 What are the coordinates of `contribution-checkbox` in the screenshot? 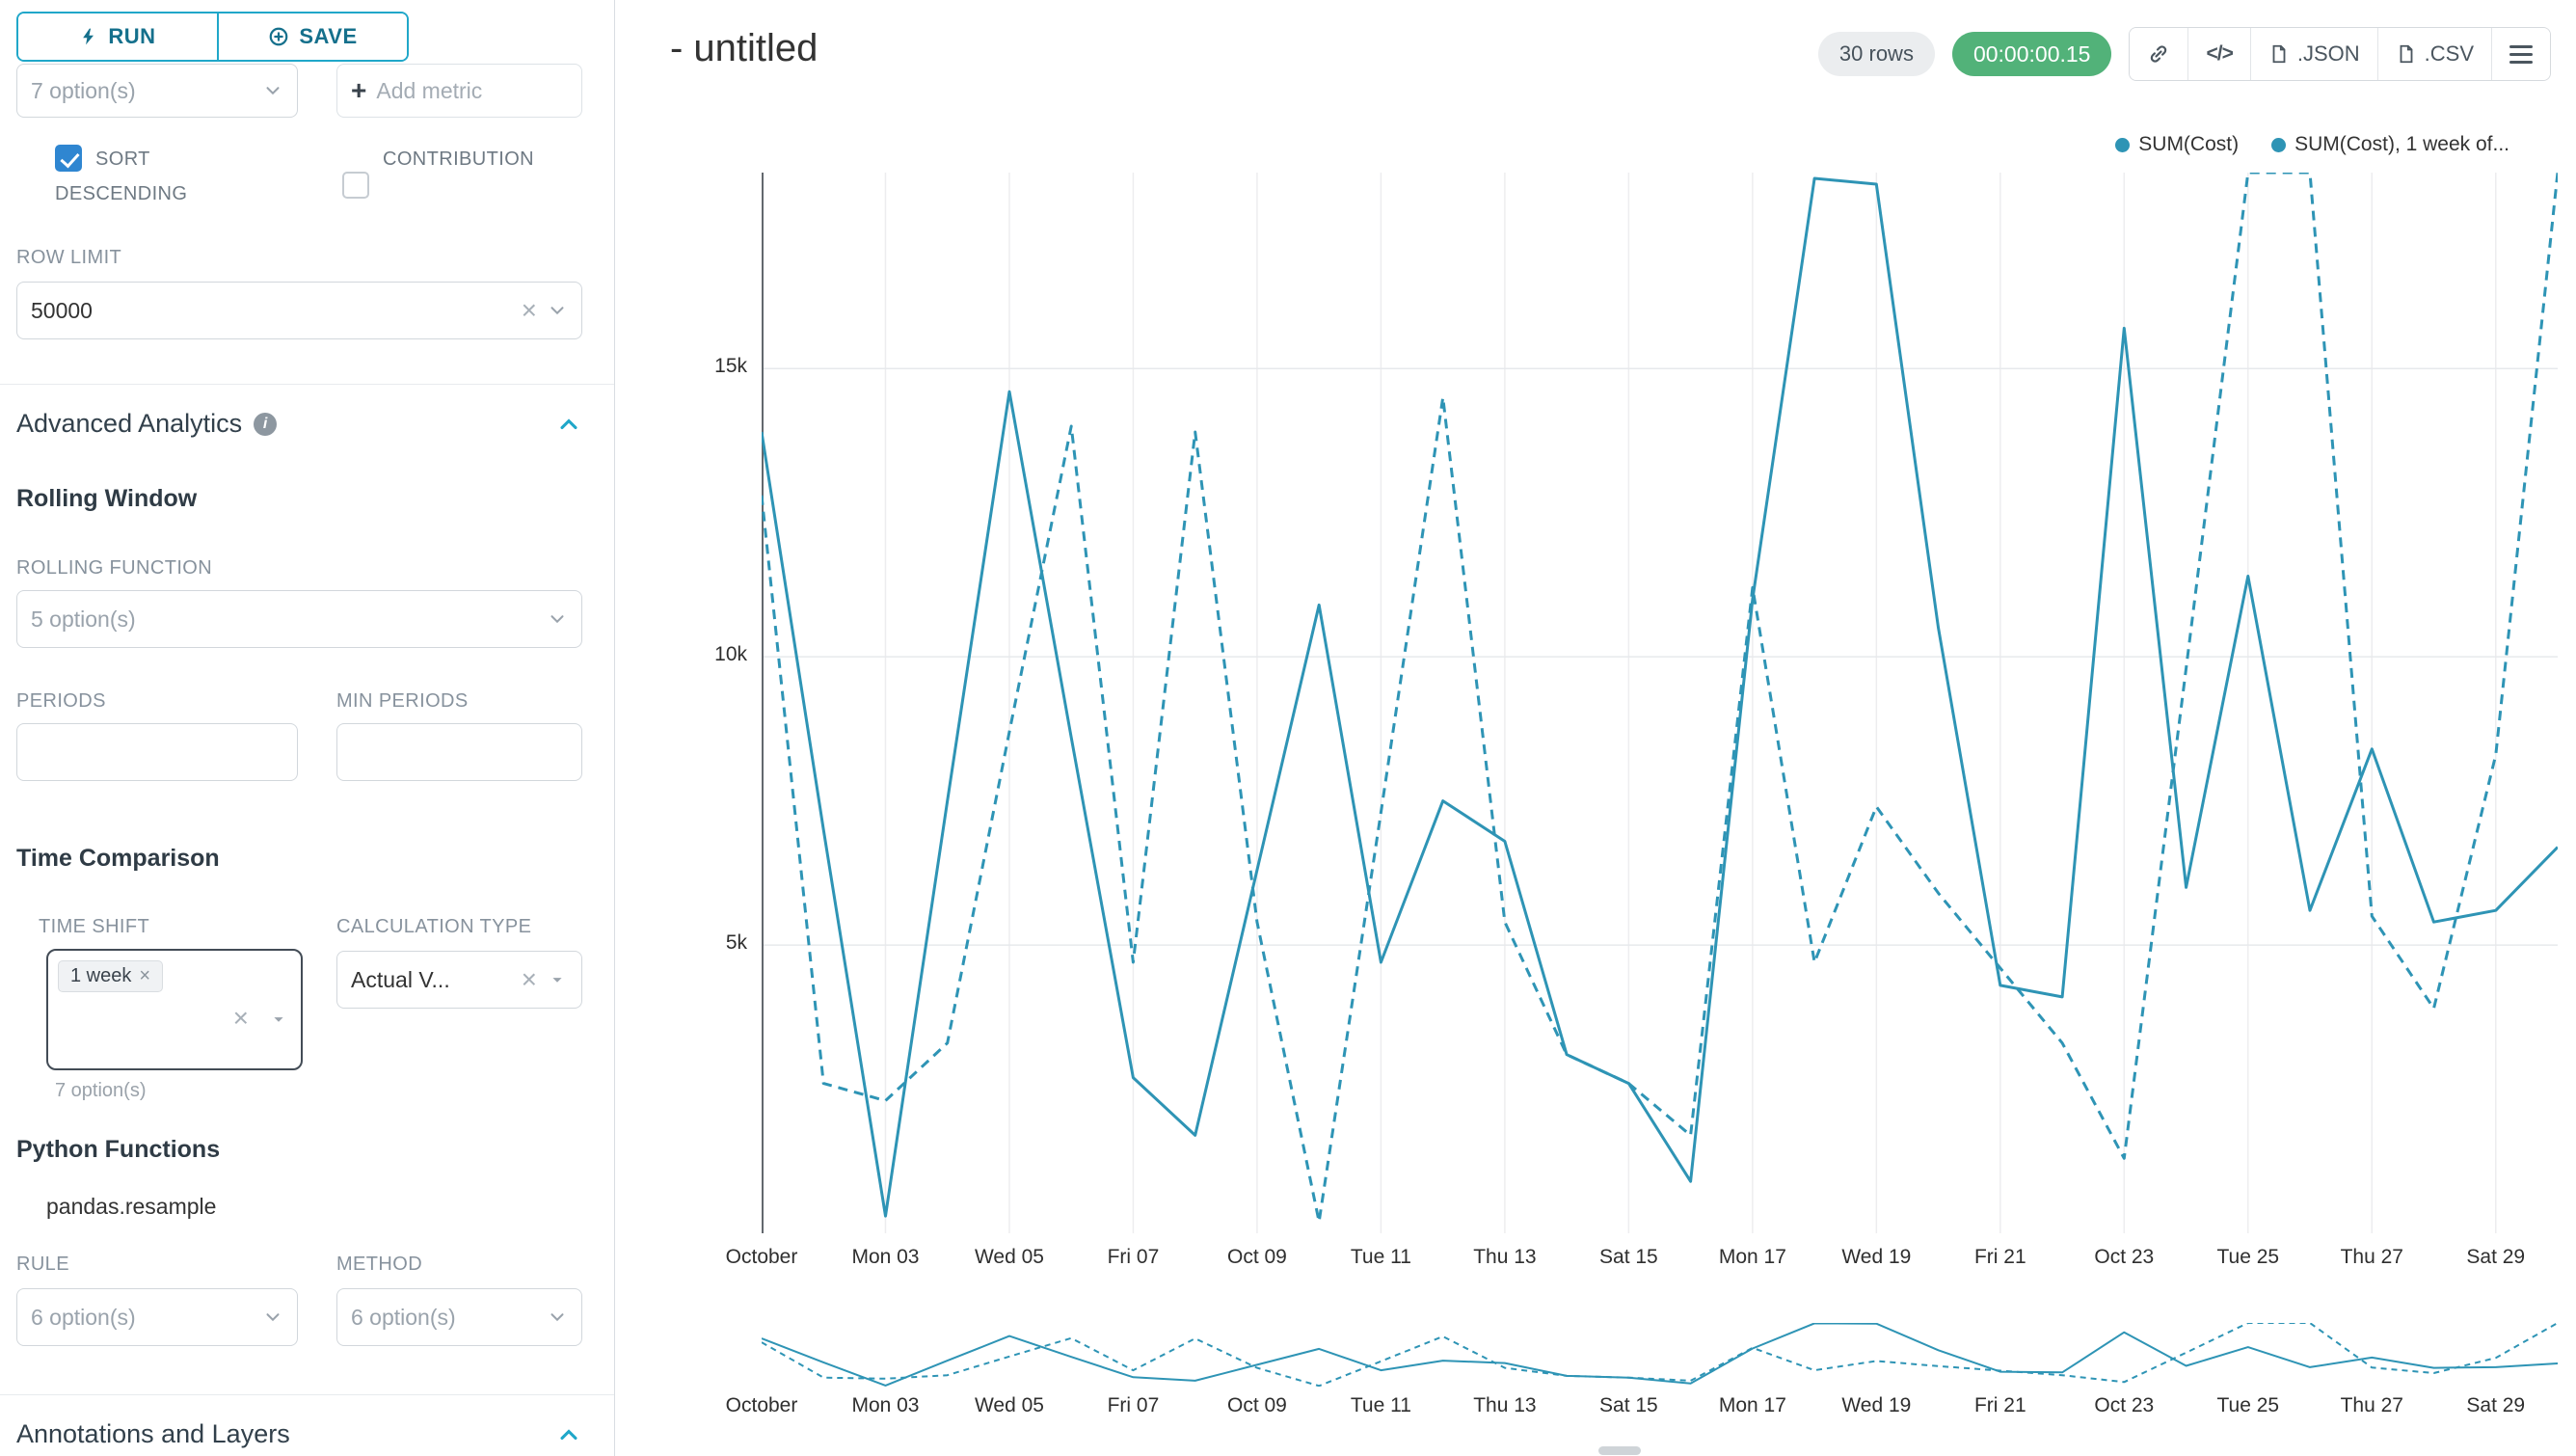 It's located at (355, 185).